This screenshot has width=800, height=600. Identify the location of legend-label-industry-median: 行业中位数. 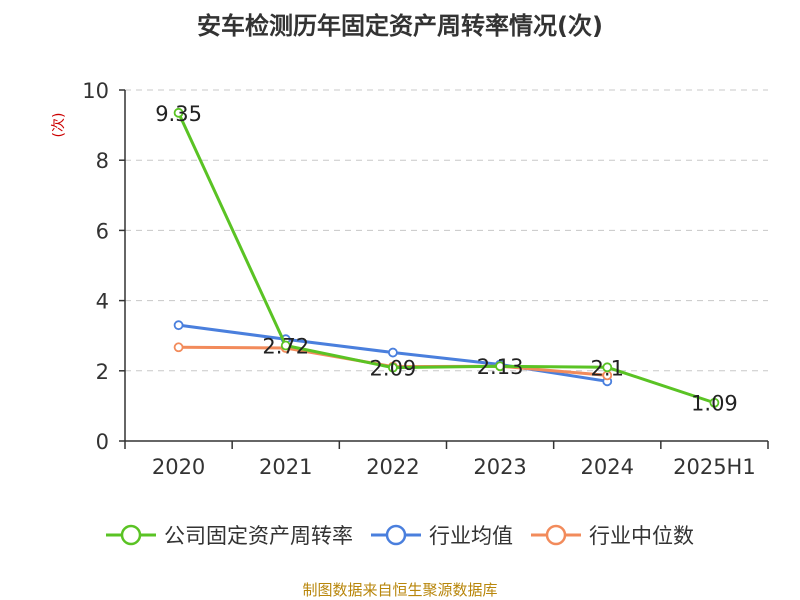
(641, 536).